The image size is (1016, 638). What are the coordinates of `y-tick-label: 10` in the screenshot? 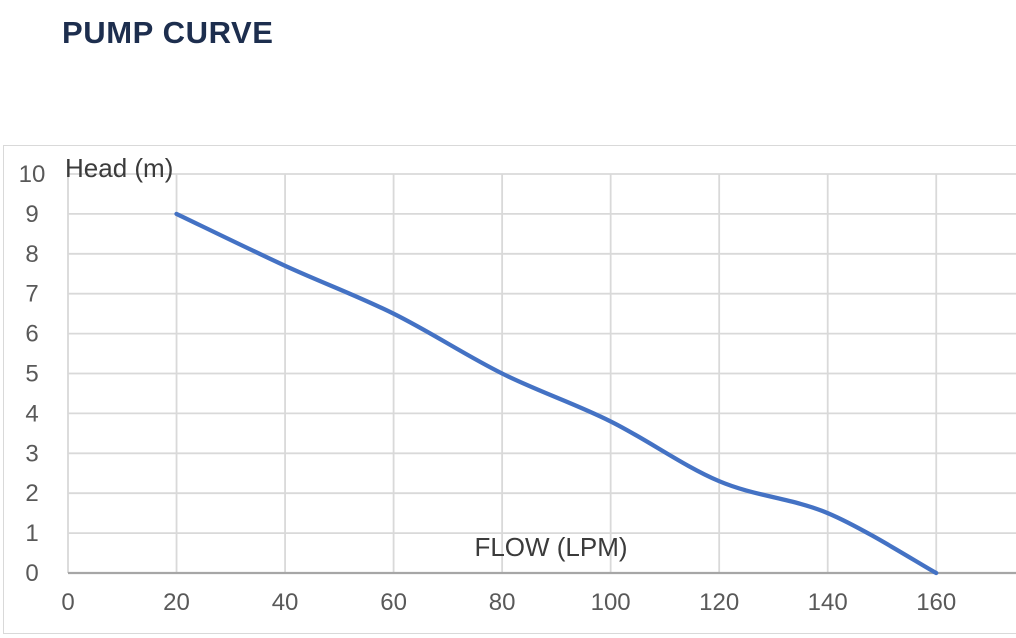 It's located at (32, 174).